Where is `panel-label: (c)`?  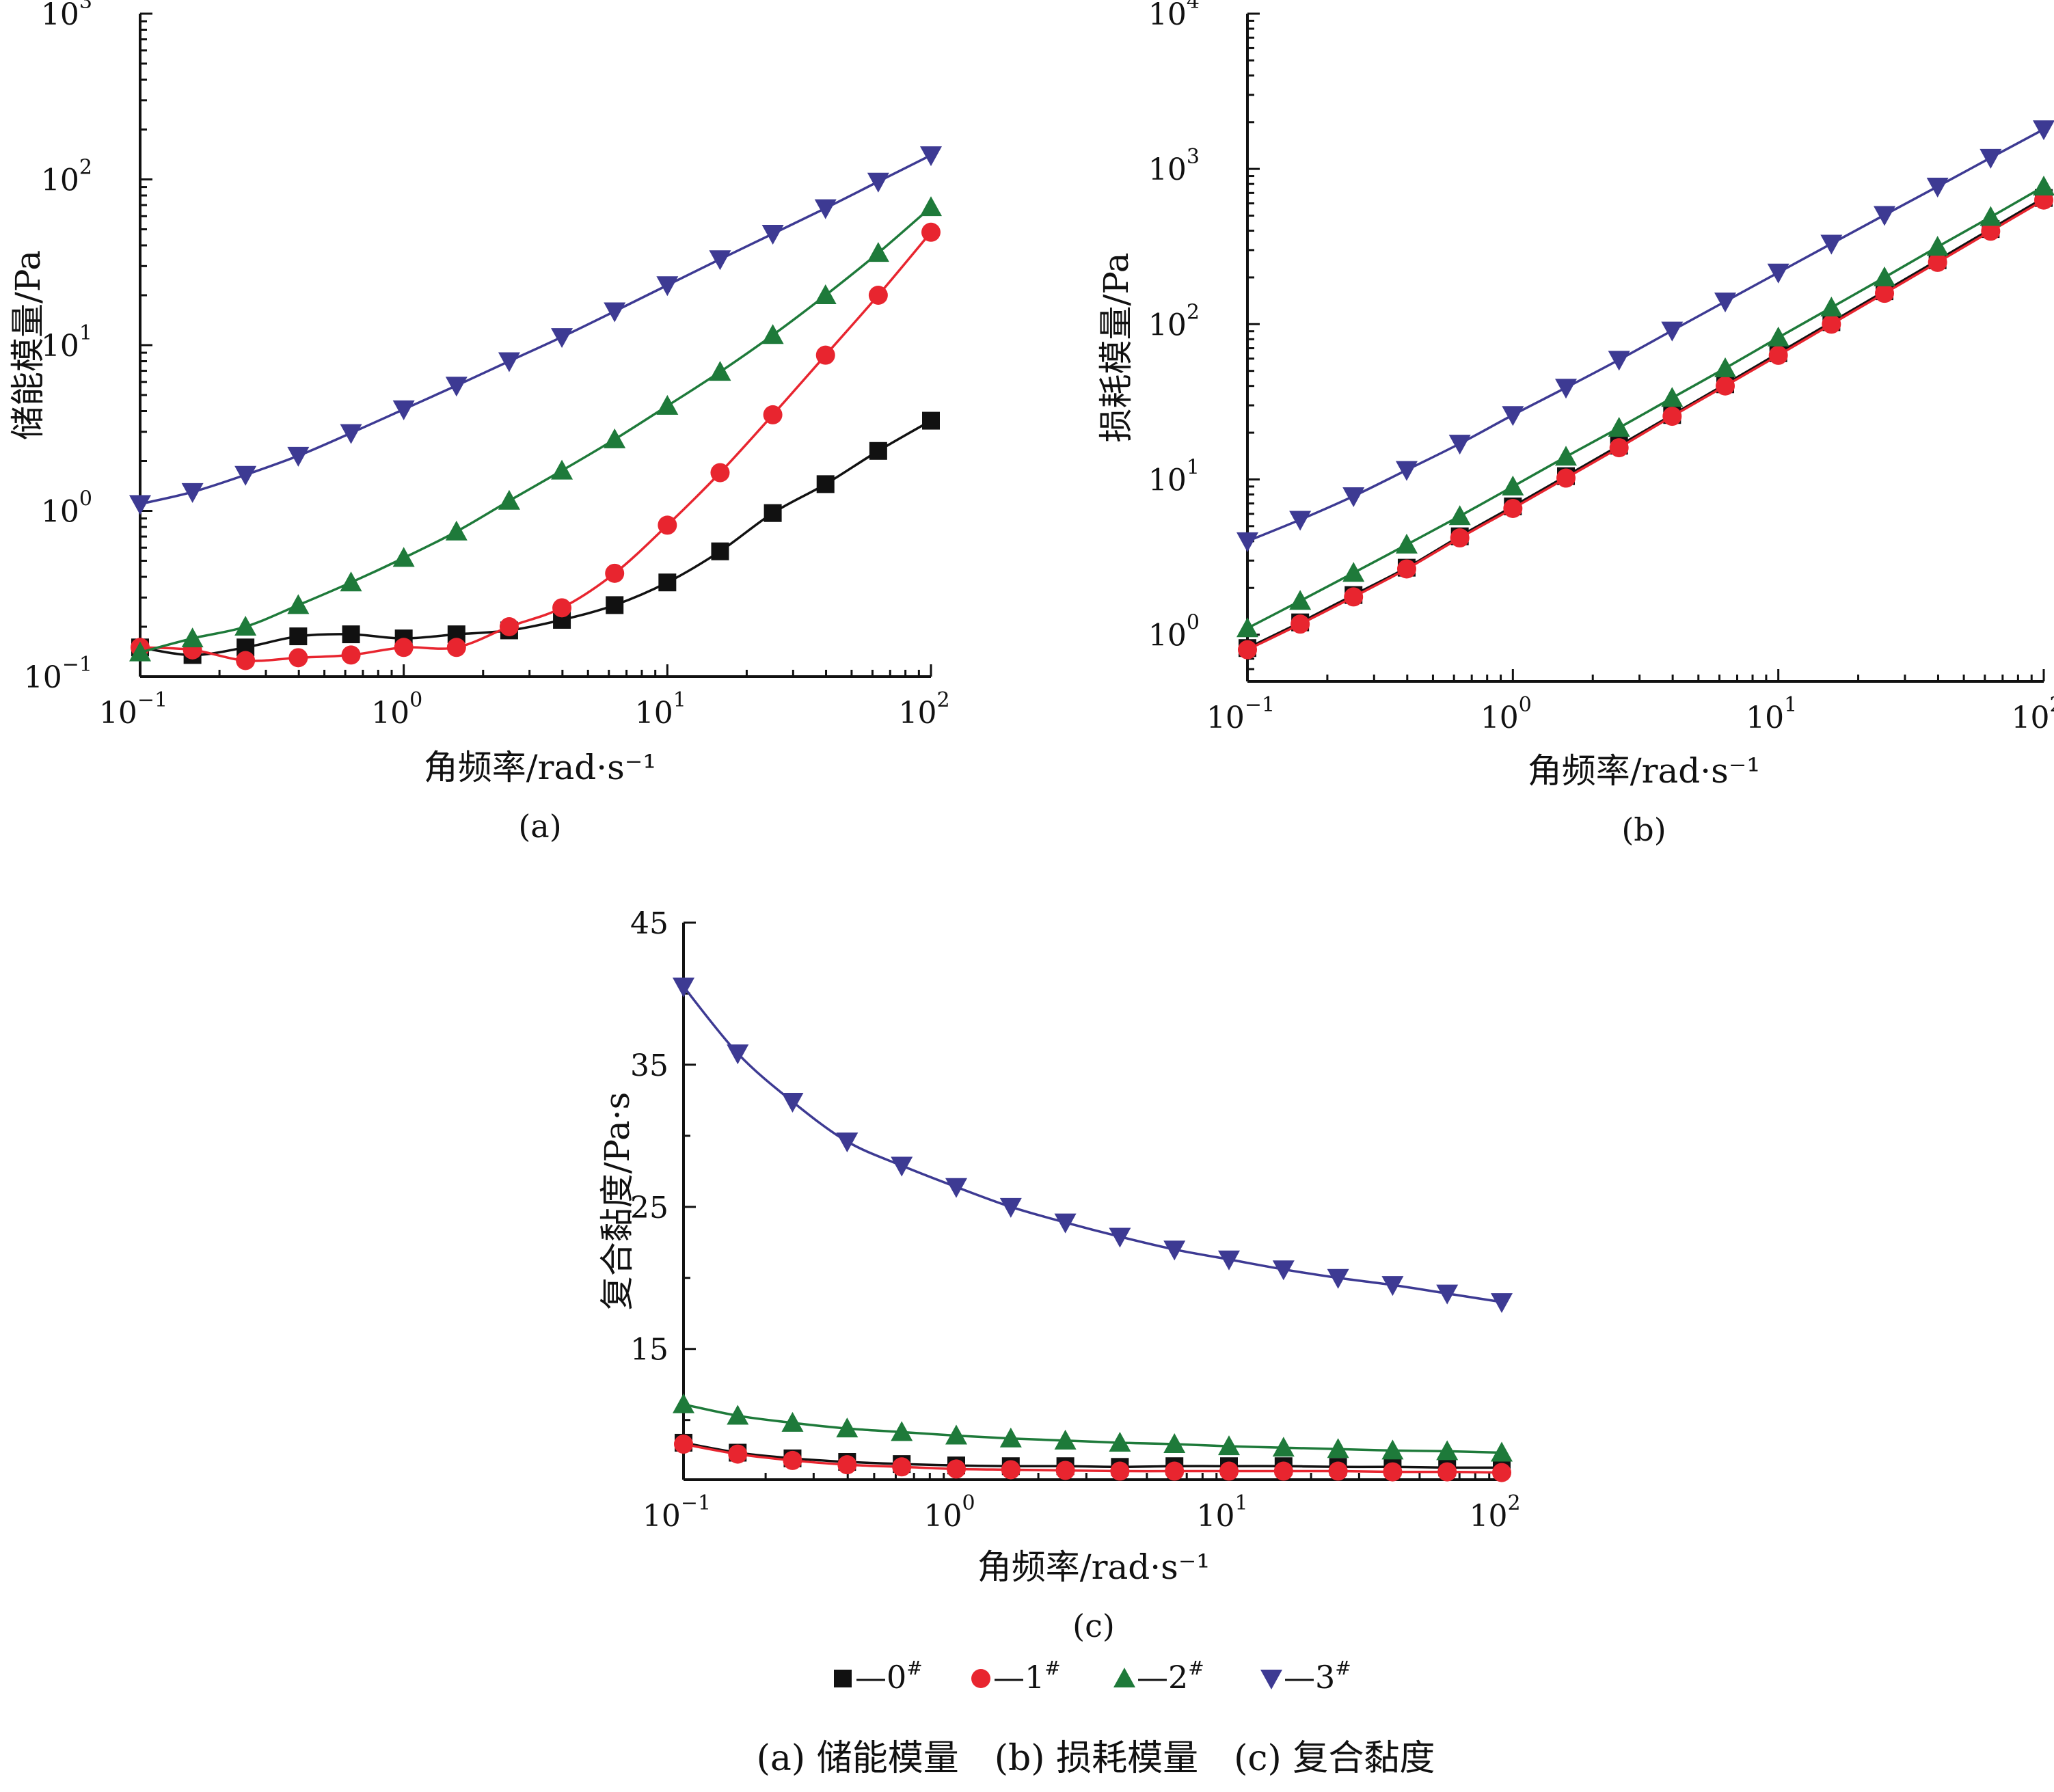 panel-label: (c) is located at coordinates (1093, 1625).